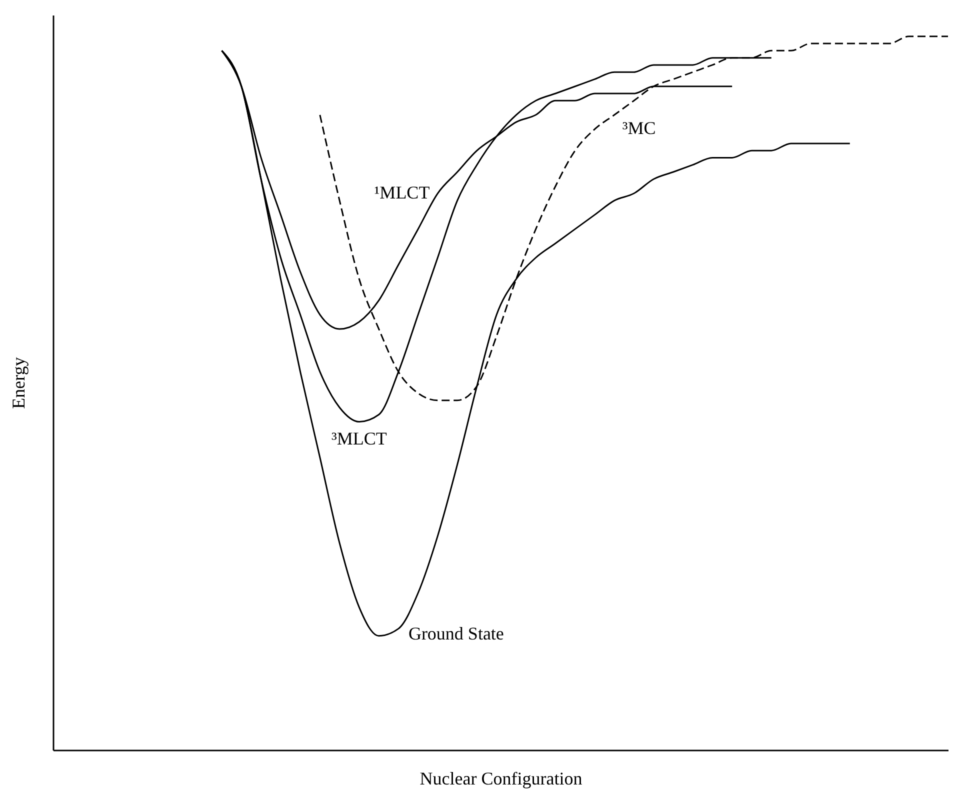 The height and width of the screenshot is (803, 978). I want to click on series-label: ³MLCT, so click(359, 438).